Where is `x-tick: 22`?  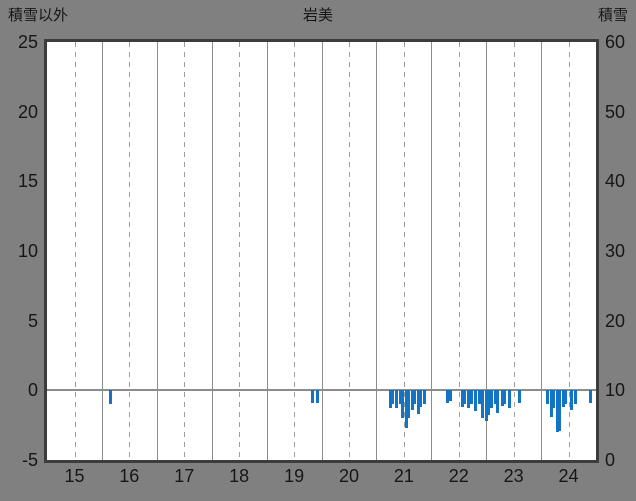 x-tick: 22 is located at coordinates (458, 476).